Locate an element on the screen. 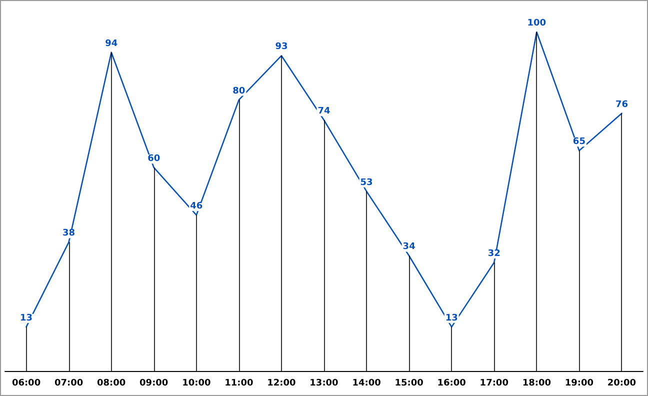 The width and height of the screenshot is (648, 396). x-tick-label: 09:00 is located at coordinates (154, 383).